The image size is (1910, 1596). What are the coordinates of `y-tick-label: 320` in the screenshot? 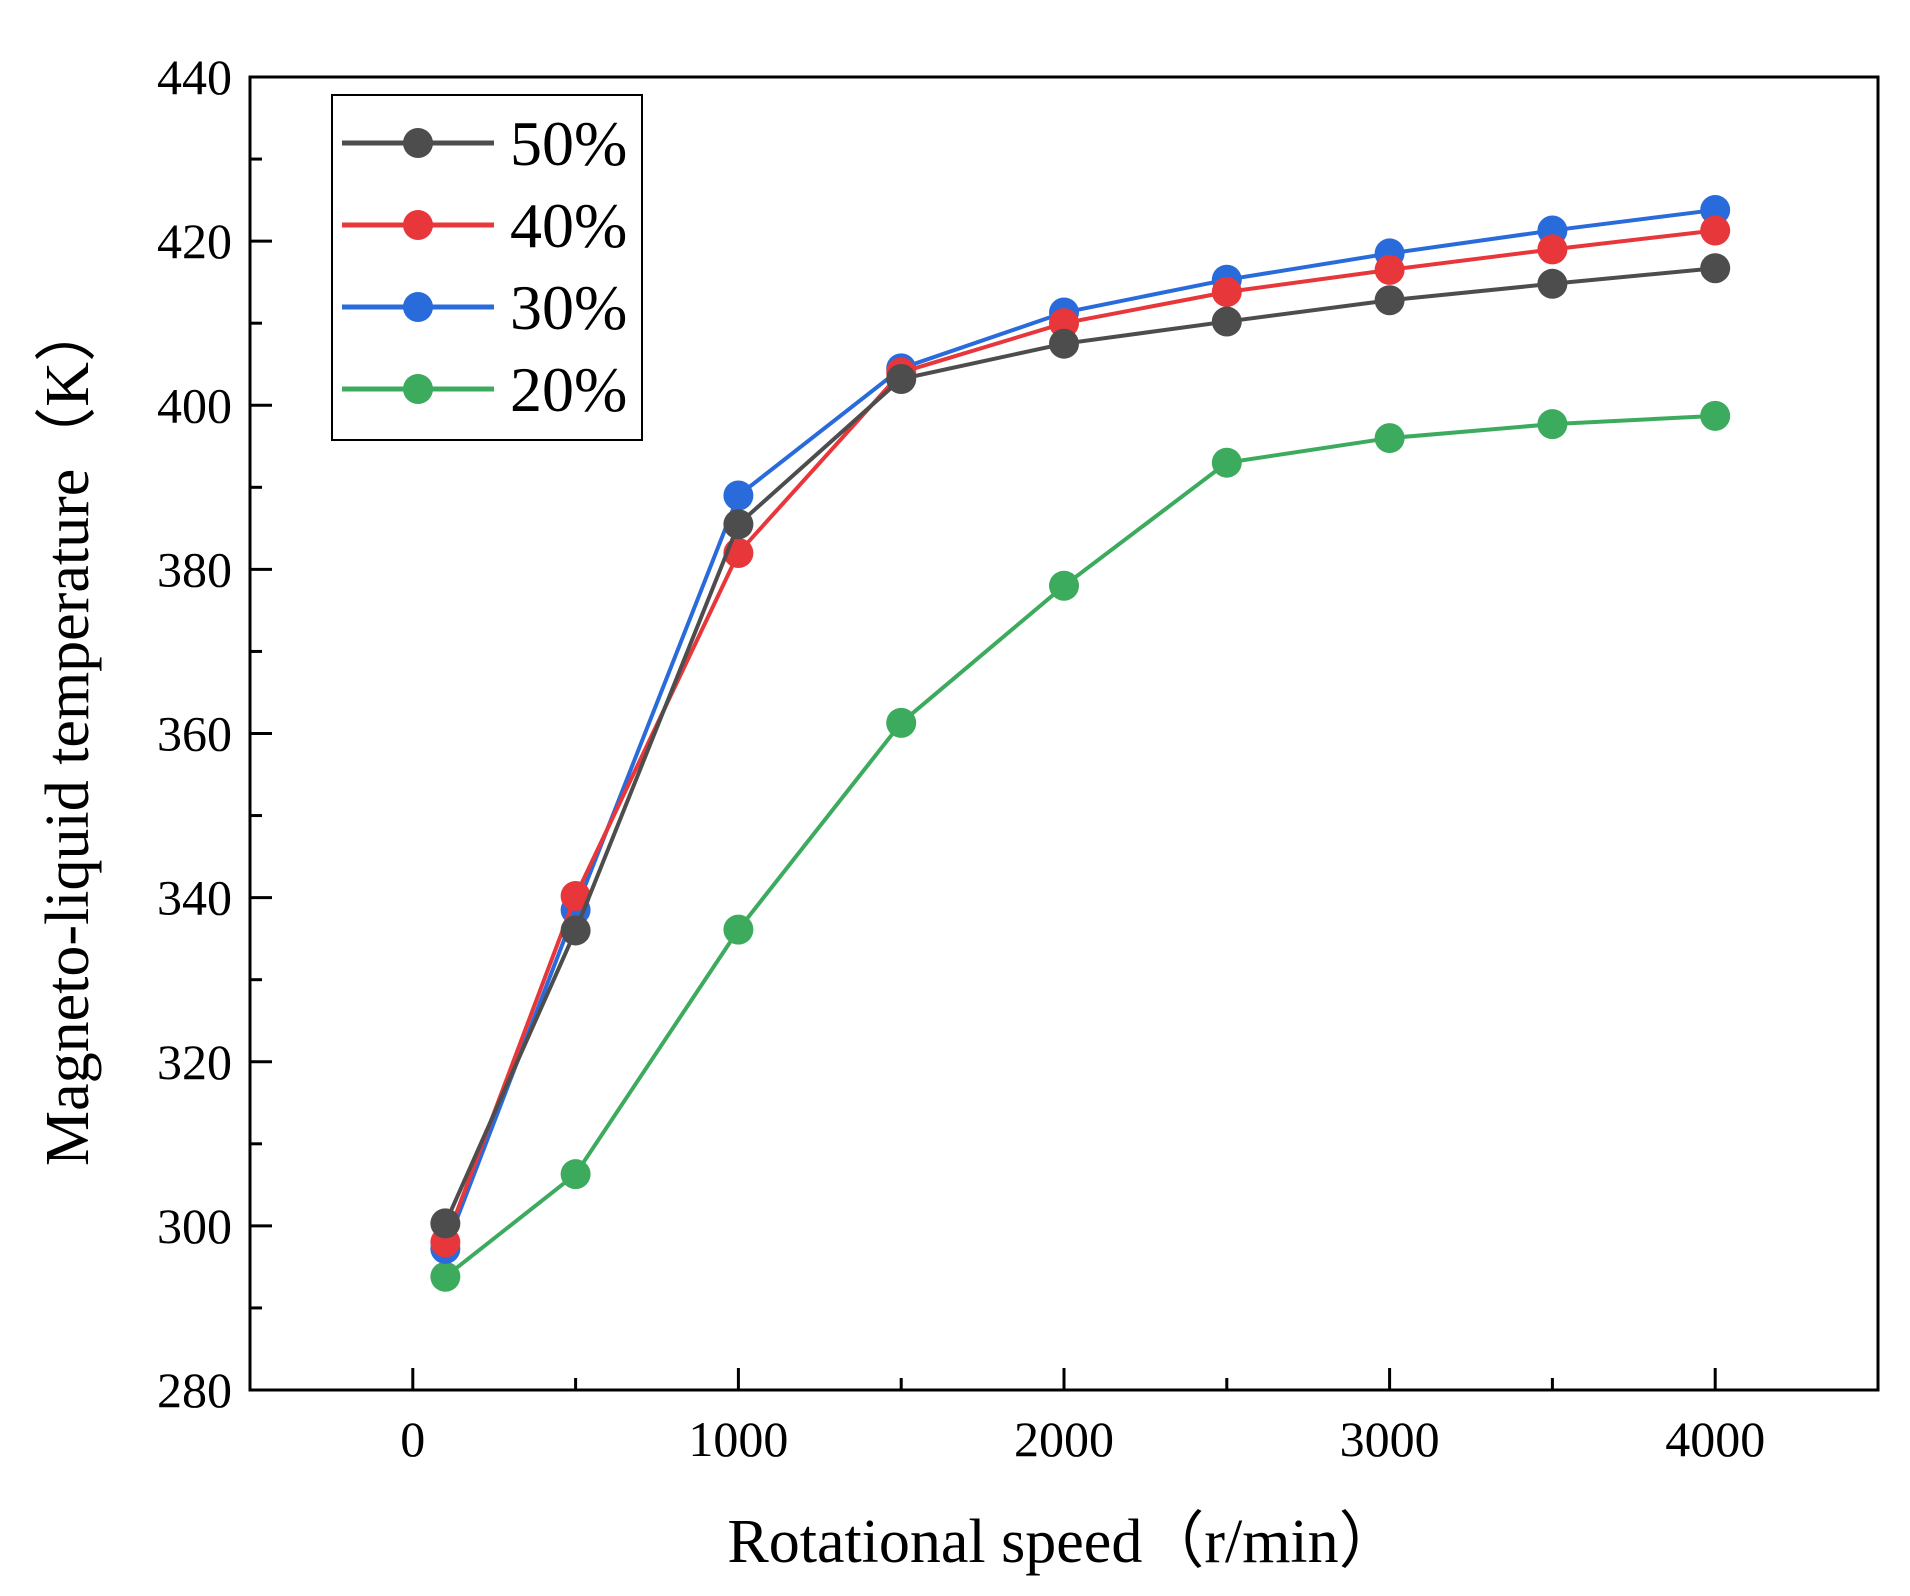 It's located at (194, 1062).